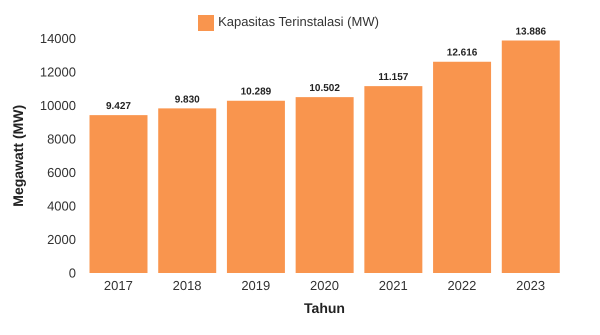 The width and height of the screenshot is (600, 335). I want to click on y-tick-label: 4000, so click(61, 206).